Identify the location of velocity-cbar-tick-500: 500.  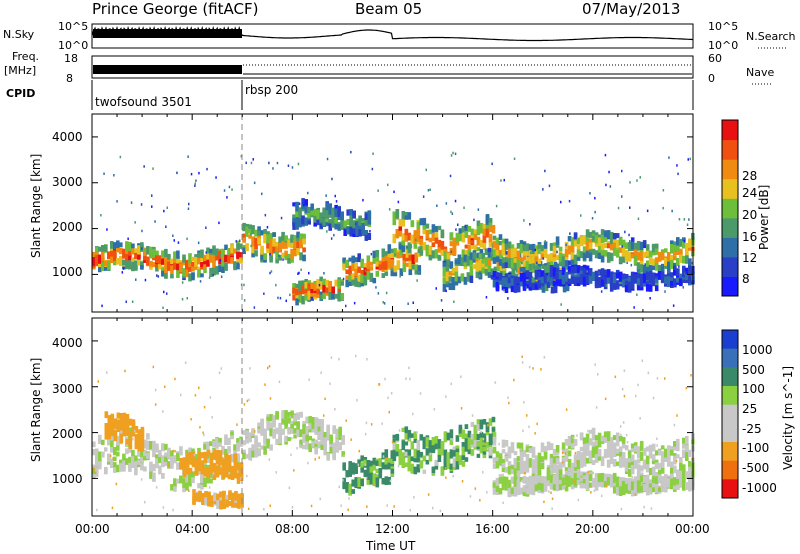
(753, 370).